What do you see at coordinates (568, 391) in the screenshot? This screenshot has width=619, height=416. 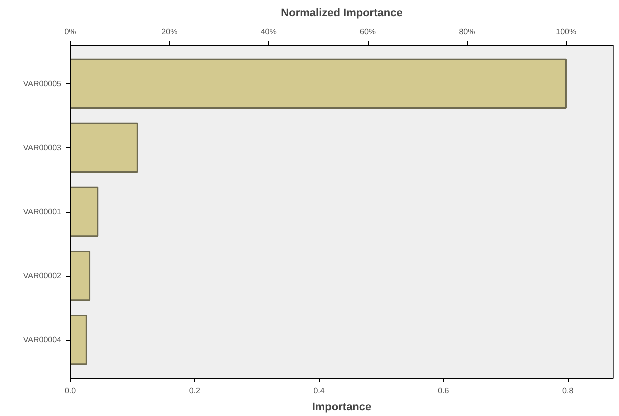 I see `x-tick-label: 0.8` at bounding box center [568, 391].